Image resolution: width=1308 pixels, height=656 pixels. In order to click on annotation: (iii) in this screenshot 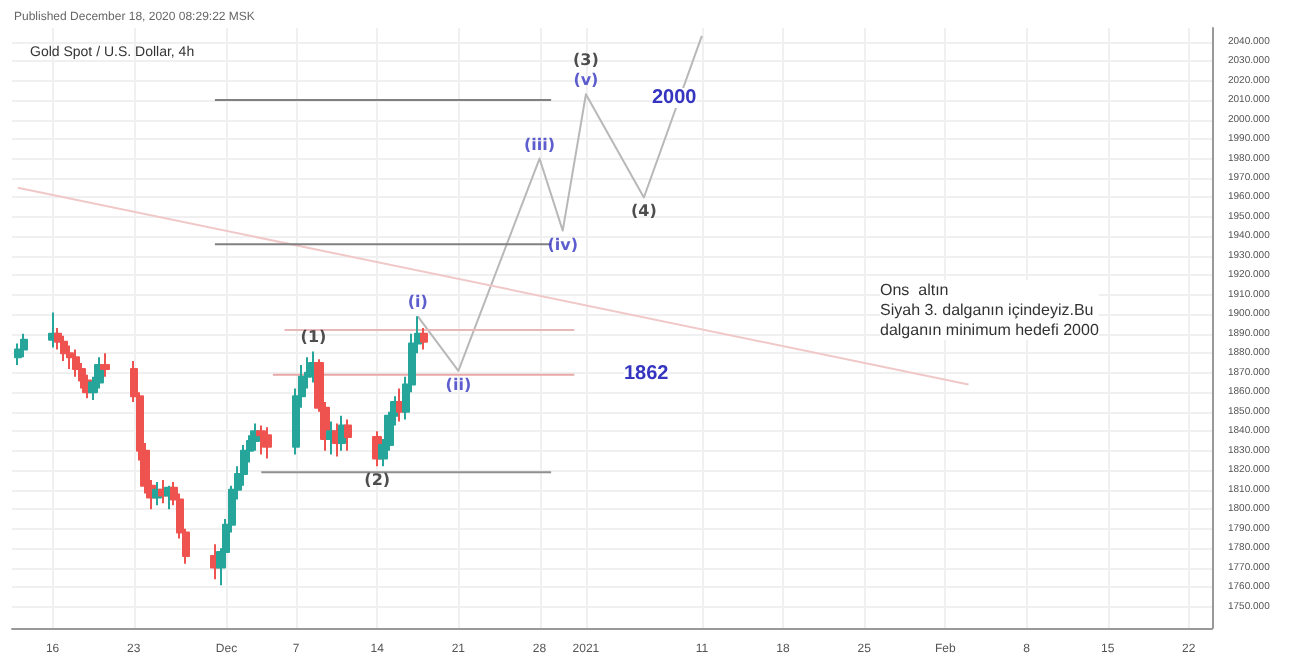, I will do `click(539, 144)`.